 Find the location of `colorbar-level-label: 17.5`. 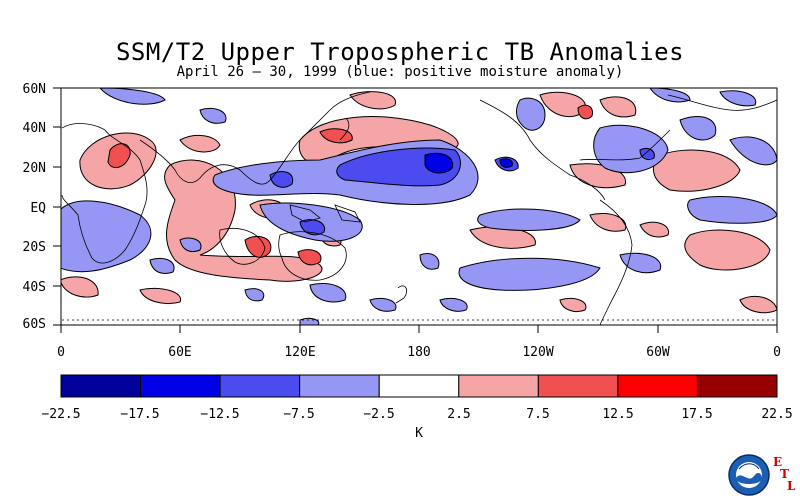

colorbar-level-label: 17.5 is located at coordinates (696, 414).